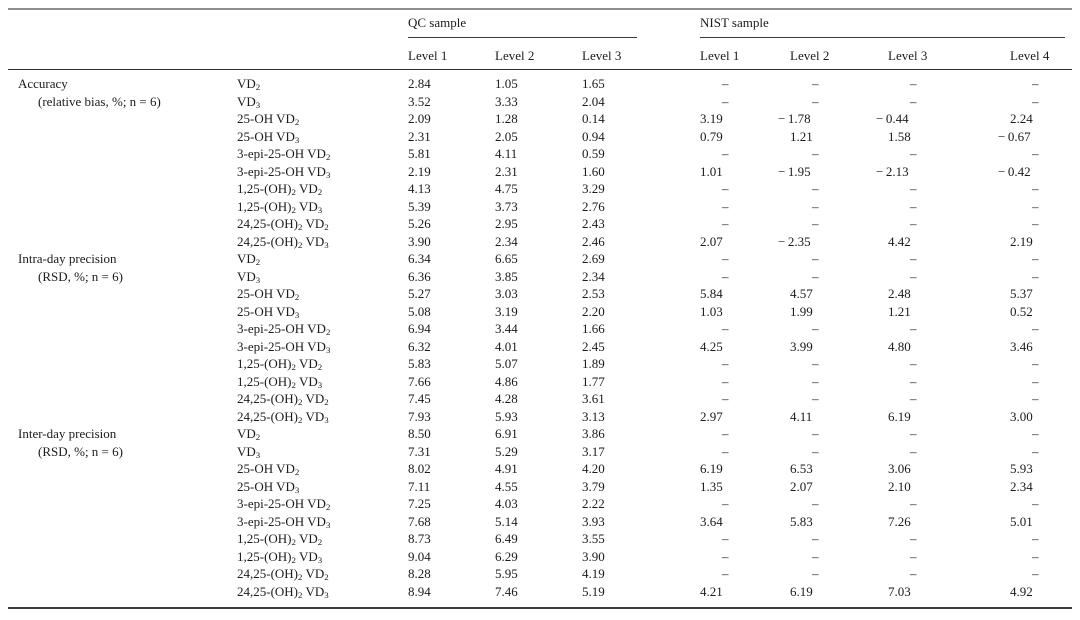 This screenshot has height=620, width=1080. What do you see at coordinates (419, 451) in the screenshot?
I see `cell-qc-value: 7.31` at bounding box center [419, 451].